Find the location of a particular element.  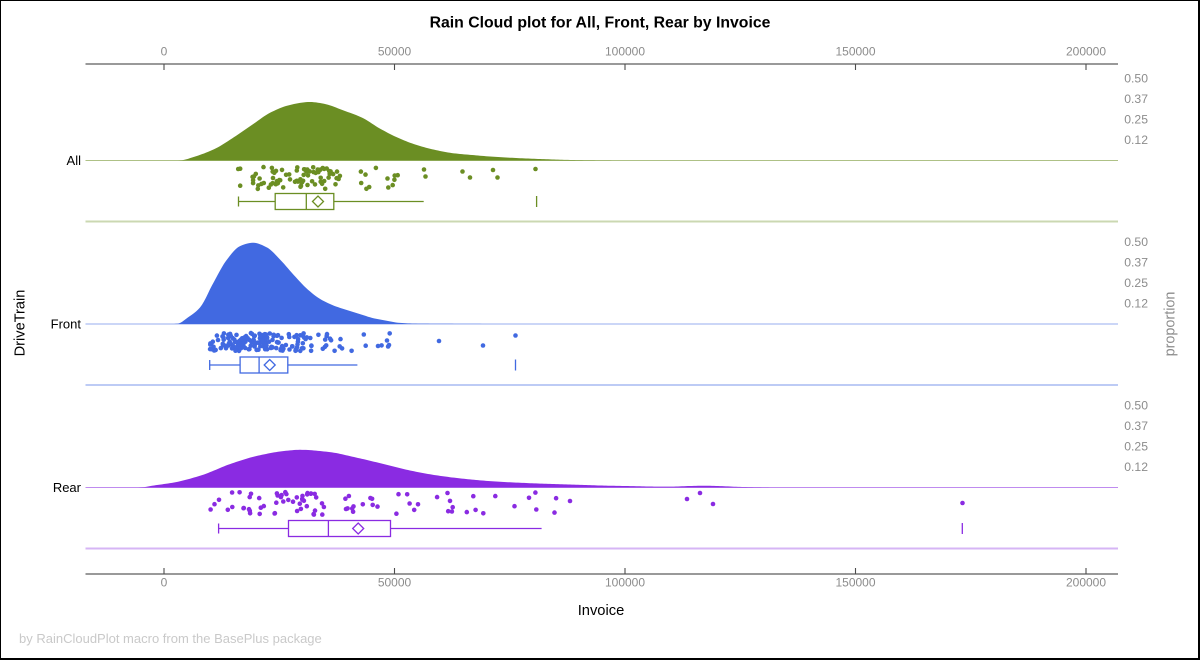

svg-text: Rear is located at coordinates (67, 487).